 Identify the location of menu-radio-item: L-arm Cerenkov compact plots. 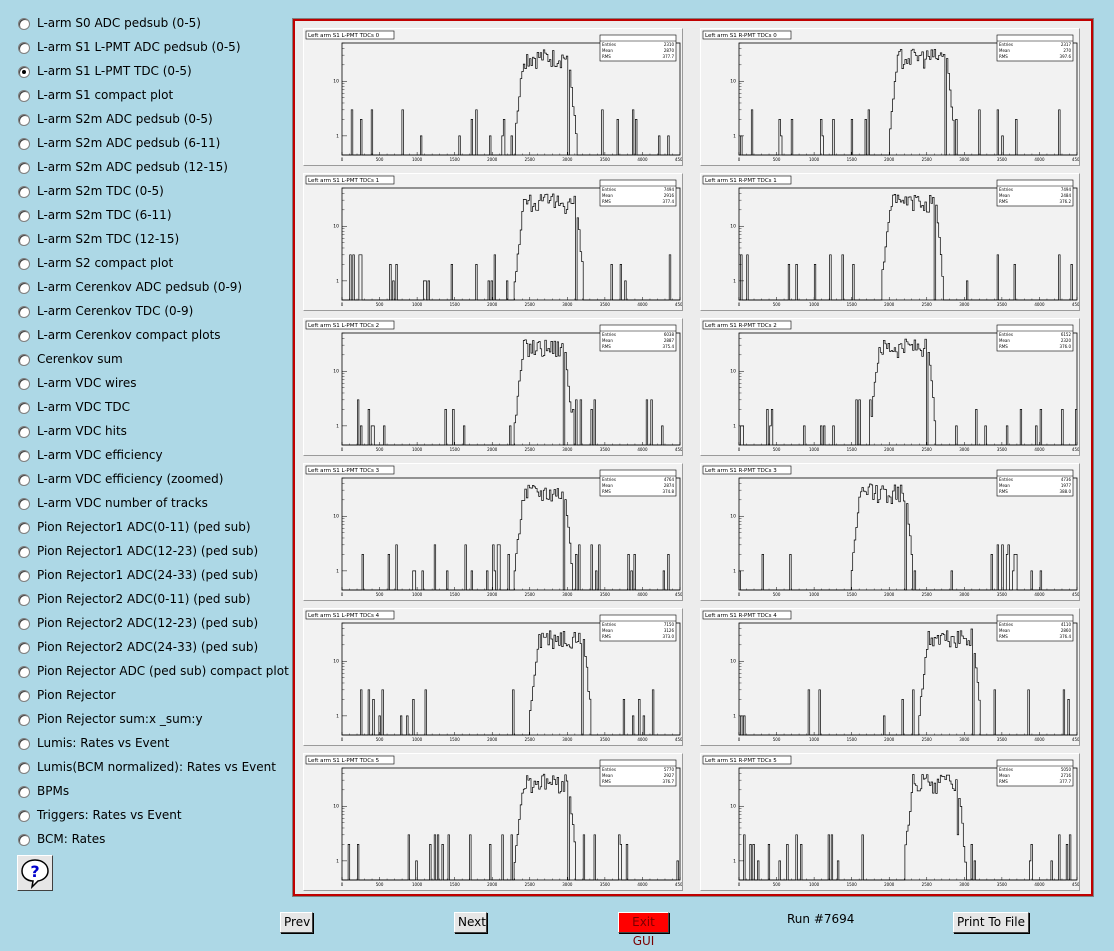
(152, 337).